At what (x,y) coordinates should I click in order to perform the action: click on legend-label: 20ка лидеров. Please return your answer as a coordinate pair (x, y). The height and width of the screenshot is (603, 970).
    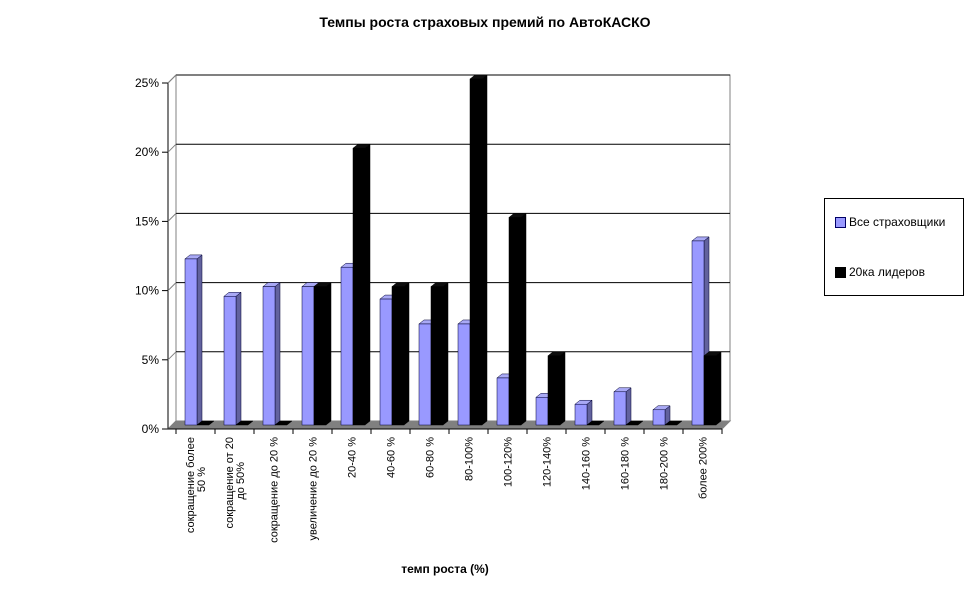
    Looking at the image, I should click on (887, 272).